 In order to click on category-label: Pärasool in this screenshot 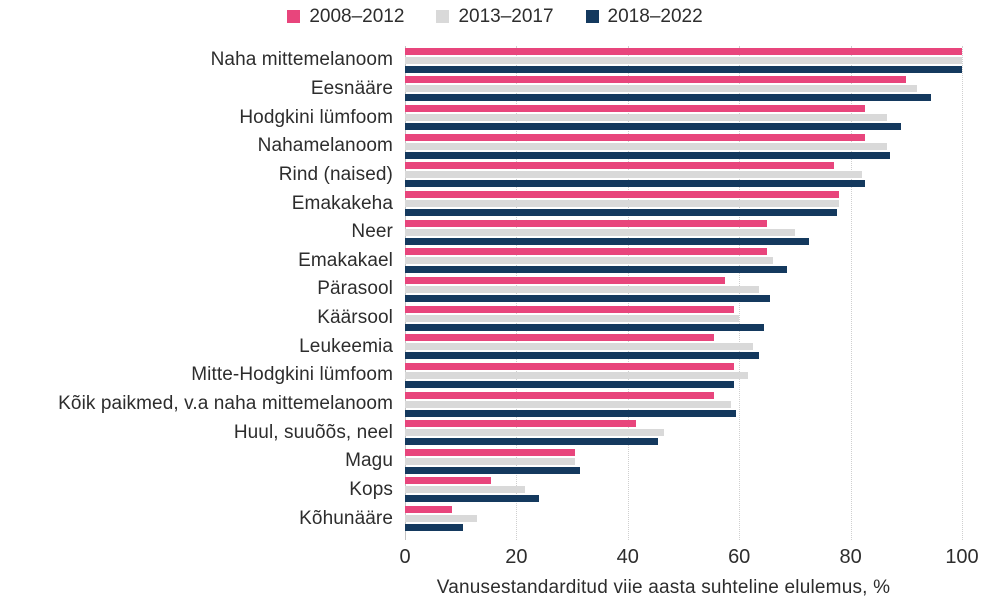, I will do `click(355, 289)`.